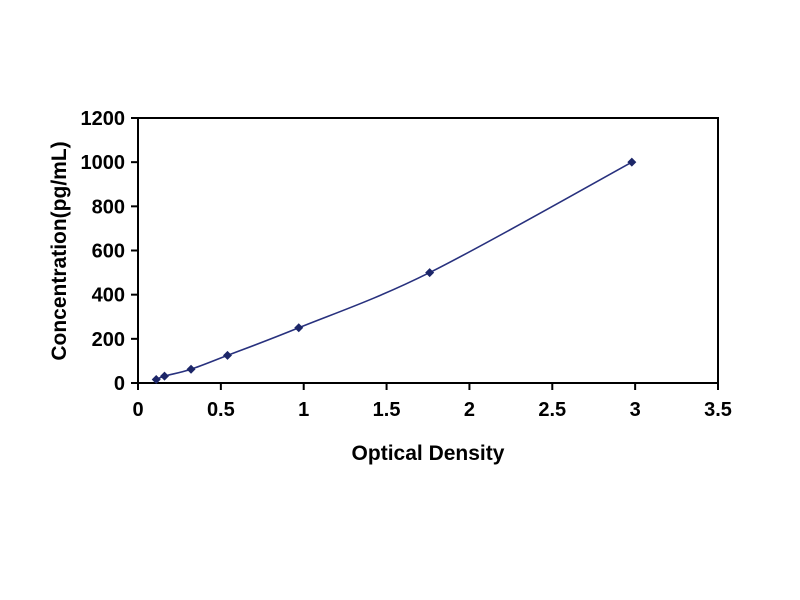 The height and width of the screenshot is (600, 800). What do you see at coordinates (108, 340) in the screenshot?
I see `y-tick-label: 200` at bounding box center [108, 340].